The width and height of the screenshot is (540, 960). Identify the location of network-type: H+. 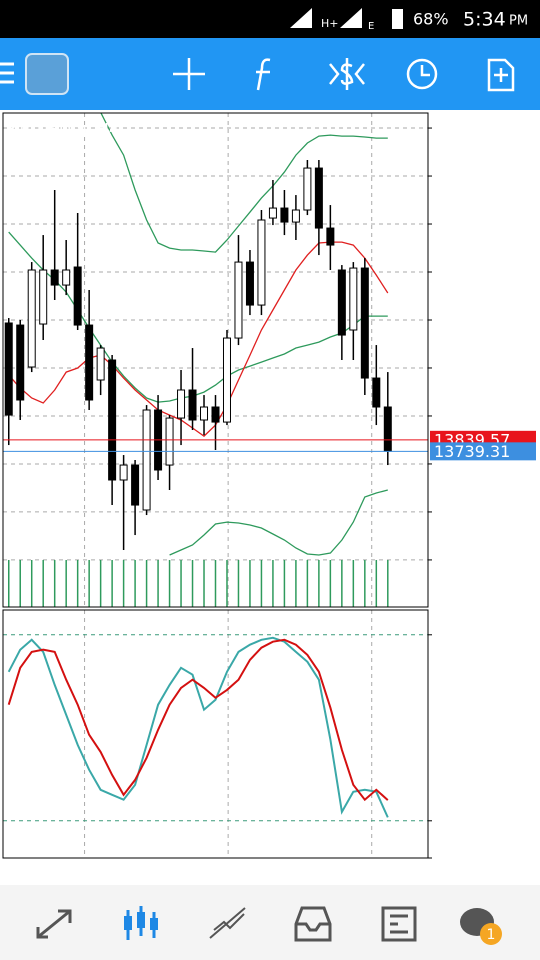
(330, 23).